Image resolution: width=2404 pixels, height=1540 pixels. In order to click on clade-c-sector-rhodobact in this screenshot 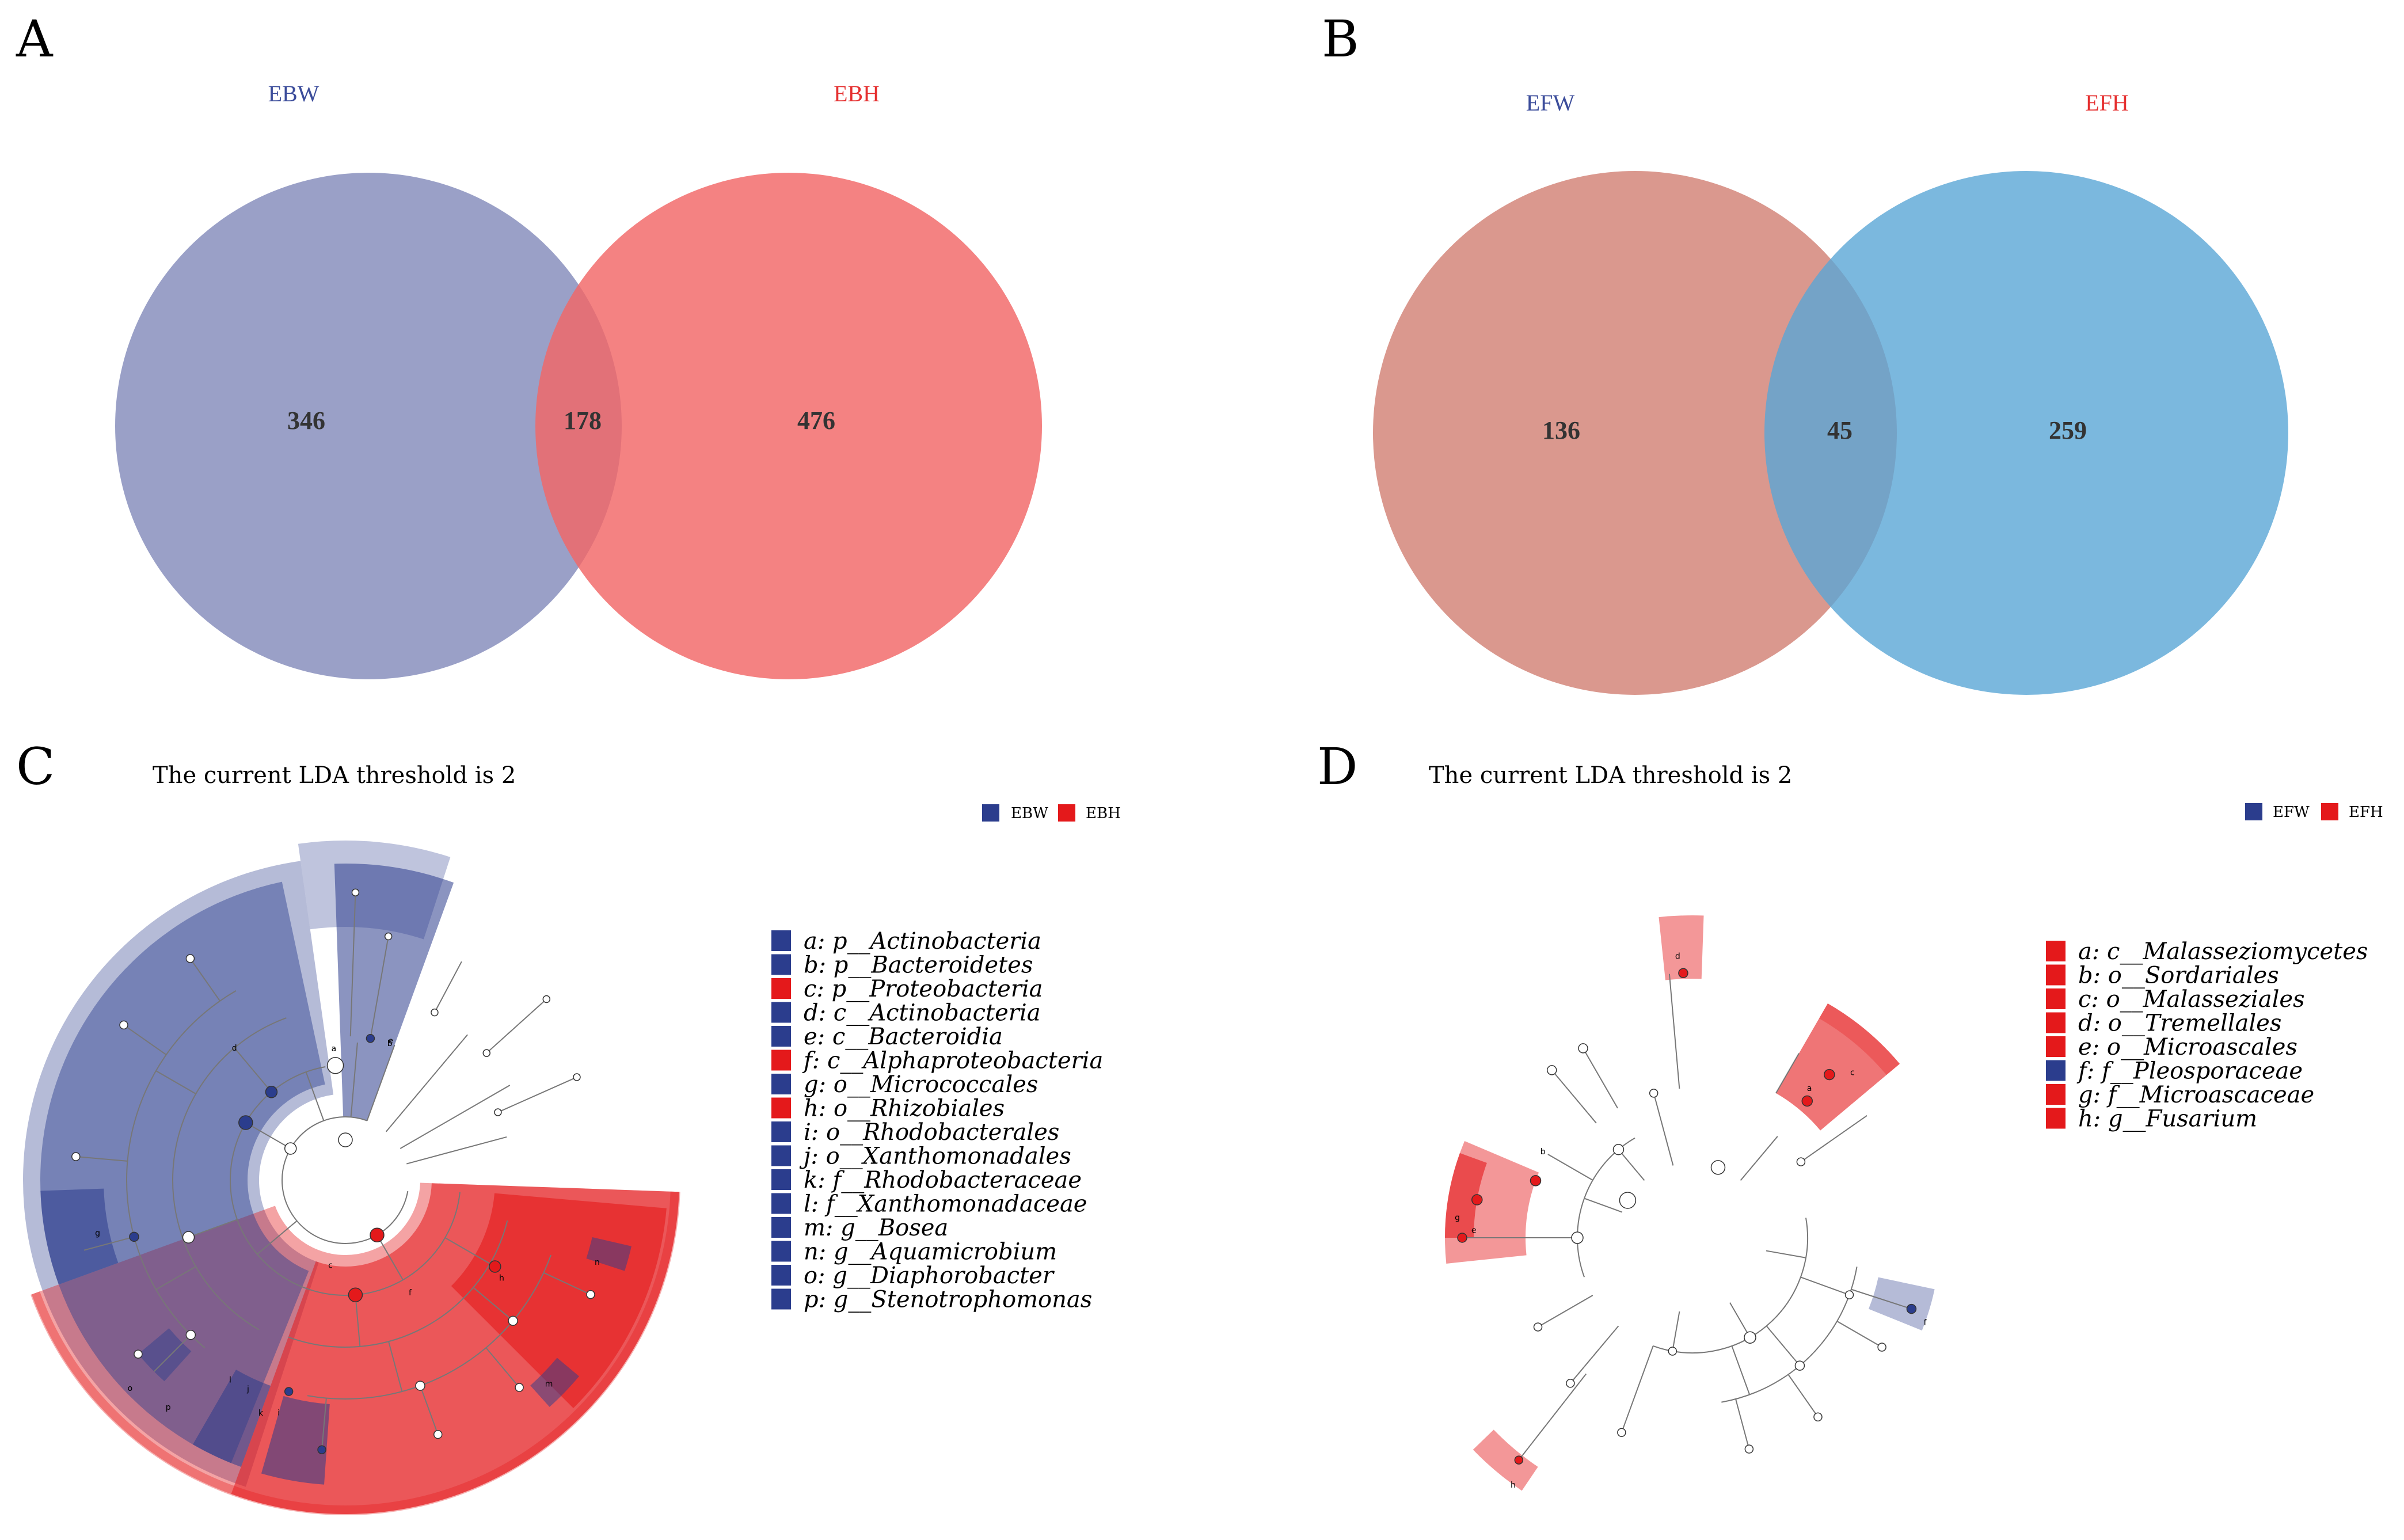, I will do `click(232, 1419)`.